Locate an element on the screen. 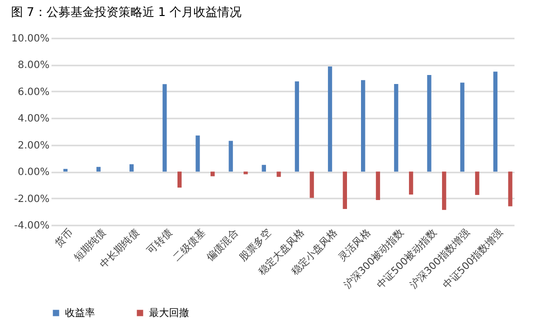  x-tick-label: 可转债 is located at coordinates (159, 241).